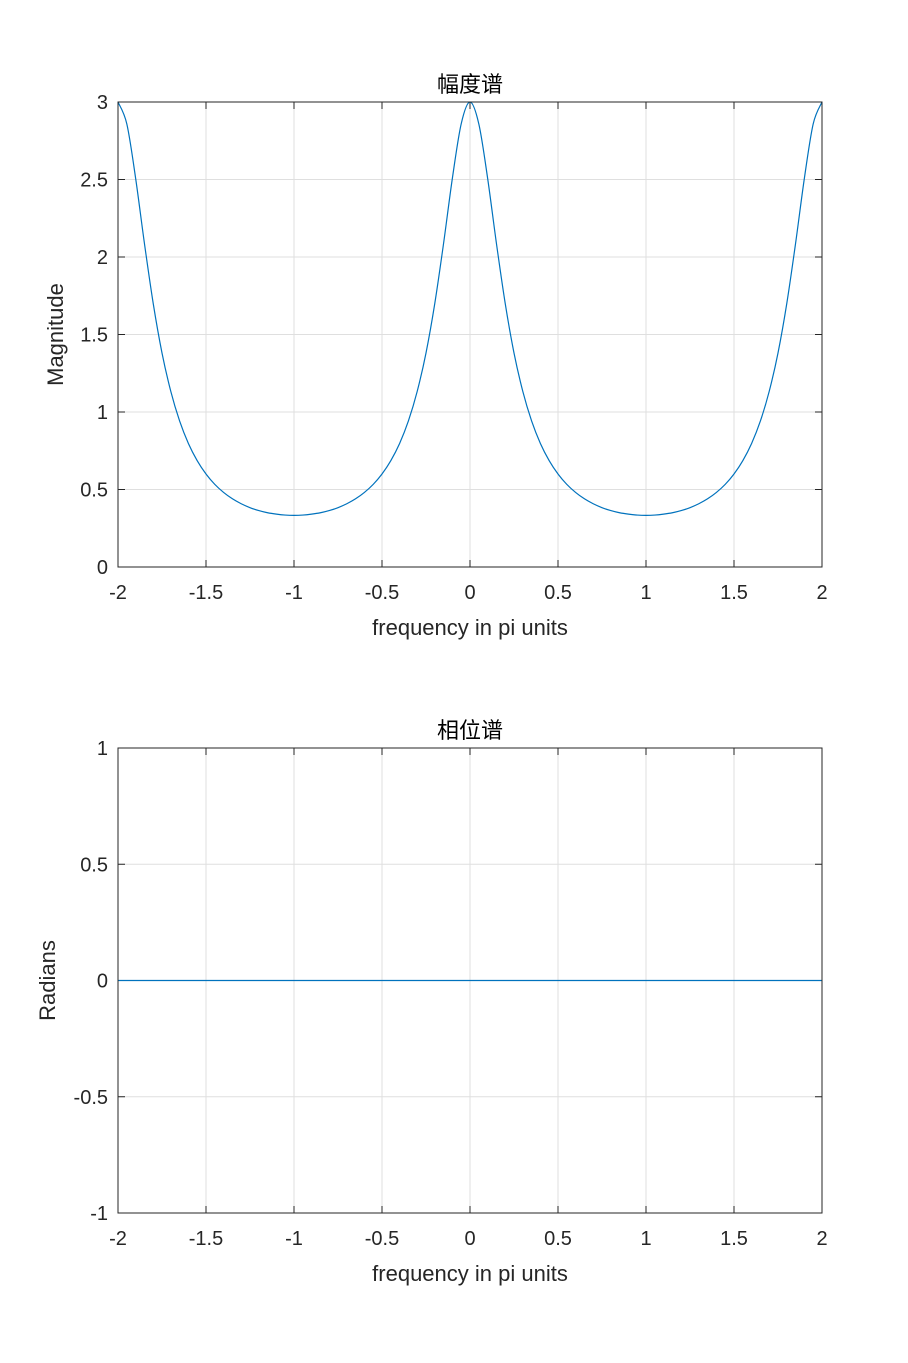 The image size is (908, 1363). What do you see at coordinates (102, 258) in the screenshot?
I see `y-tick-label: 2` at bounding box center [102, 258].